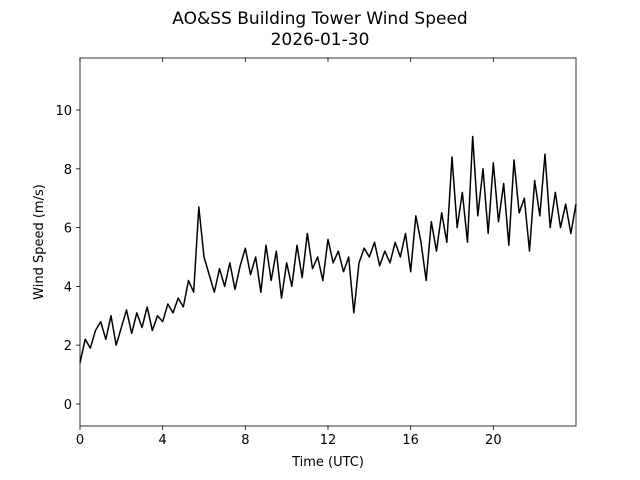  I want to click on y-tick-label: 2, so click(68, 346).